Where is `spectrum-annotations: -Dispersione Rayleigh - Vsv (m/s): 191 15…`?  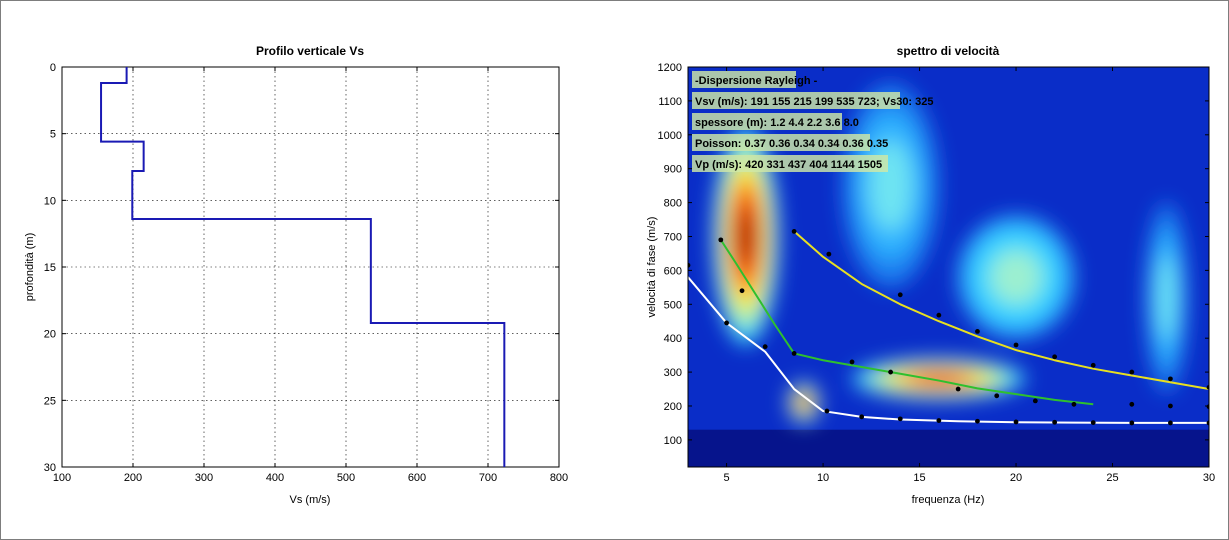
spectrum-annotations: -Dispersione Rayleigh - Vsv (m/s): 191 15… is located at coordinates (813, 121).